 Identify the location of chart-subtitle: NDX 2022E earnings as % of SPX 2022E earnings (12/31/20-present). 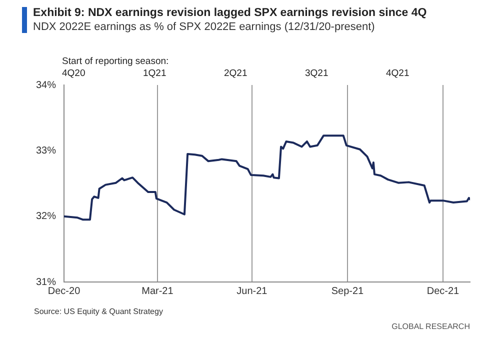
(204, 27).